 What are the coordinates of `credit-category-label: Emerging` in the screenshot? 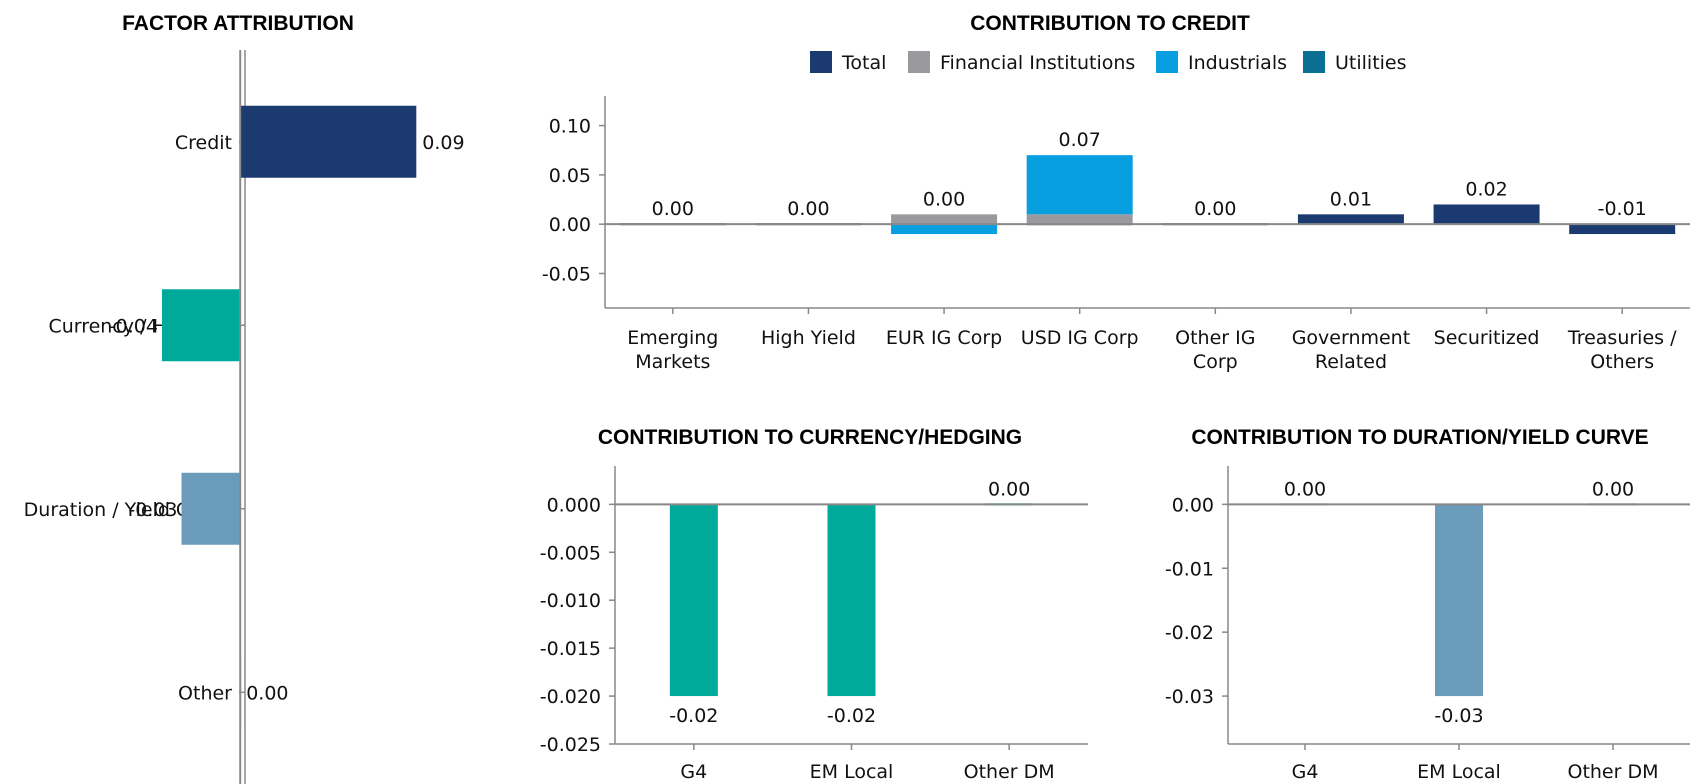 It's located at (672, 338).